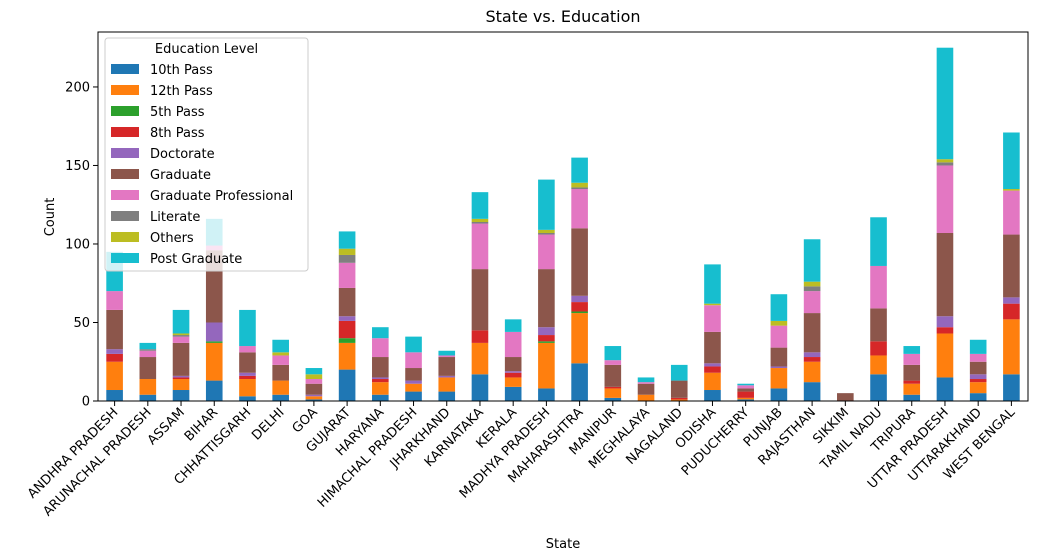 Image resolution: width=1046 pixels, height=557 pixels. What do you see at coordinates (563, 544) in the screenshot?
I see `x-axis-label: State` at bounding box center [563, 544].